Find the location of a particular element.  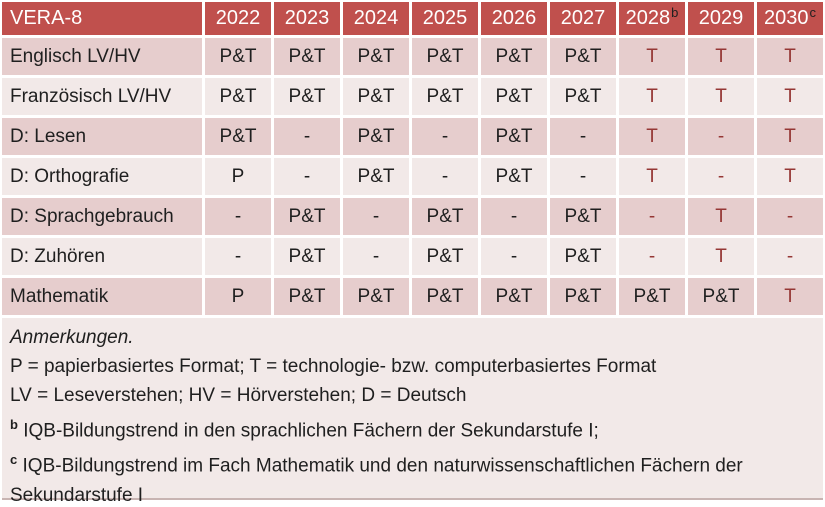

row-label: D: Sprachgebrauch is located at coordinates (102, 216).